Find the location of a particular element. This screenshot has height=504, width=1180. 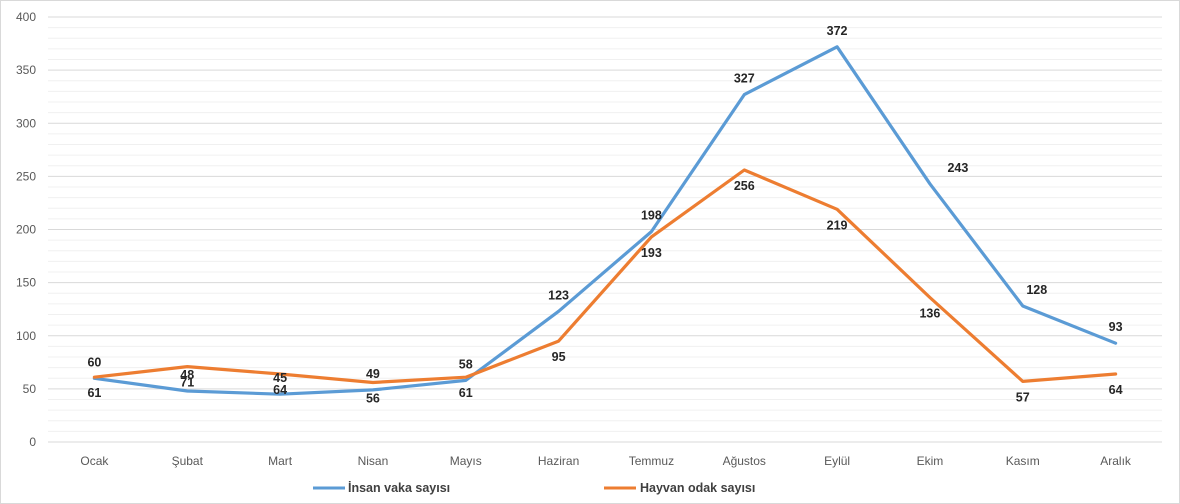

x-tick-label: Eylül is located at coordinates (837, 461).